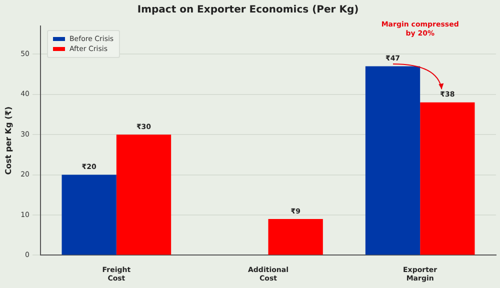 Image resolution: width=500 pixels, height=288 pixels. What do you see at coordinates (248, 10) in the screenshot?
I see `chart-title: Impact on Exporter Economics (Per Kg)` at bounding box center [248, 10].